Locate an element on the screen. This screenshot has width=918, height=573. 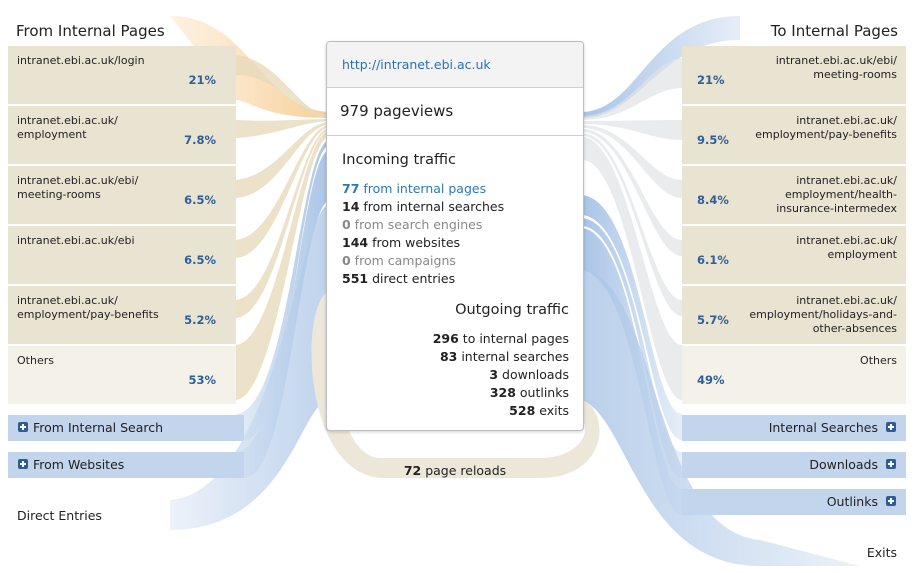
flow-reload-loop is located at coordinates (455, 384).